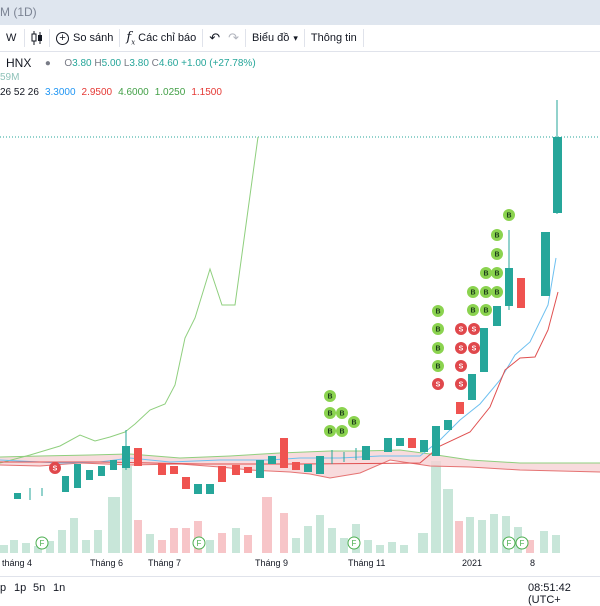 This screenshot has height=606, width=600. I want to click on candlestick-icon, so click(36, 38).